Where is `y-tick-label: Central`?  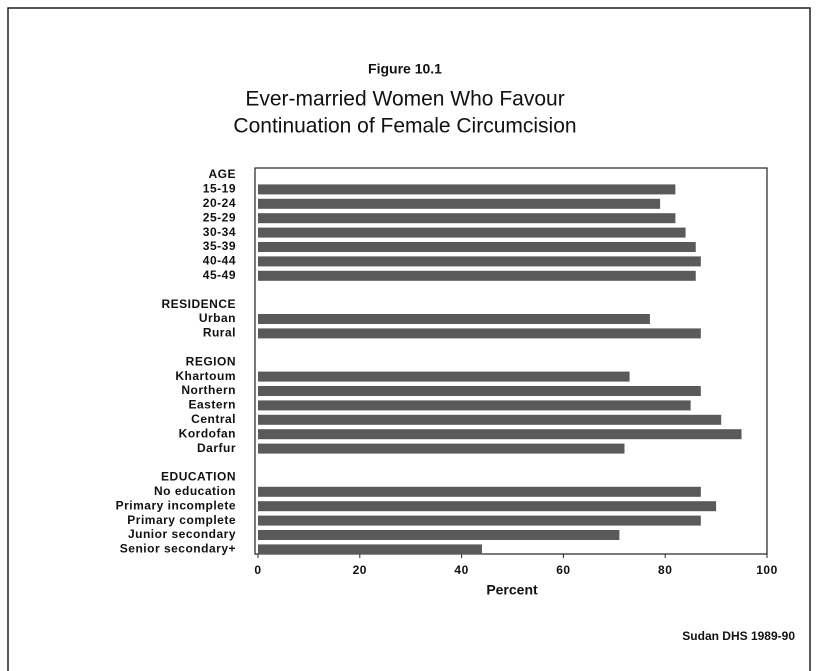 y-tick-label: Central is located at coordinates (213, 419).